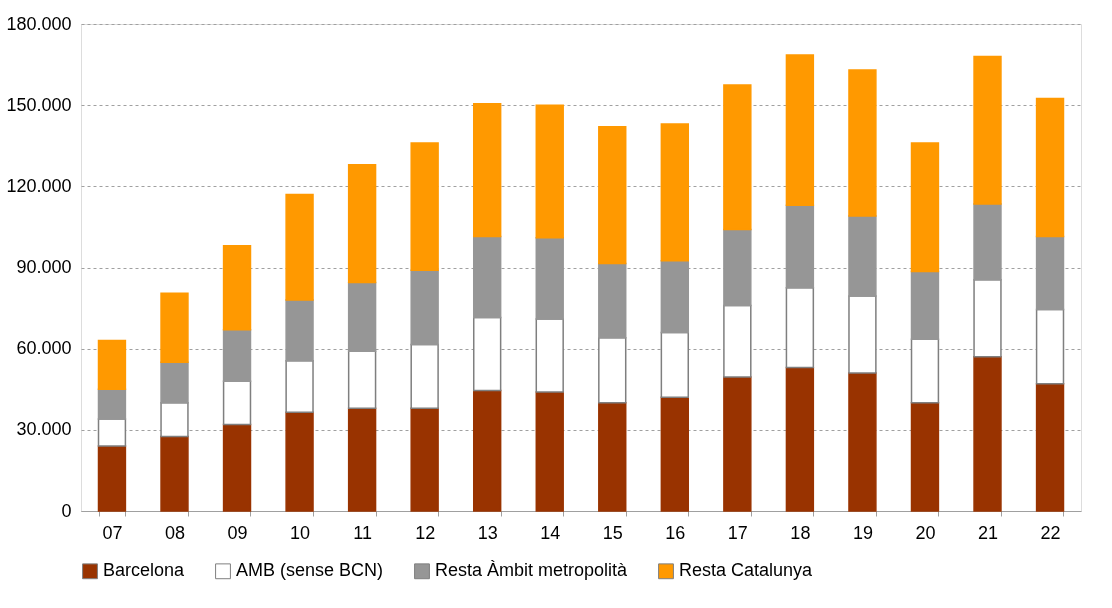  What do you see at coordinates (144, 570) in the screenshot?
I see `legend-label: Barcelona` at bounding box center [144, 570].